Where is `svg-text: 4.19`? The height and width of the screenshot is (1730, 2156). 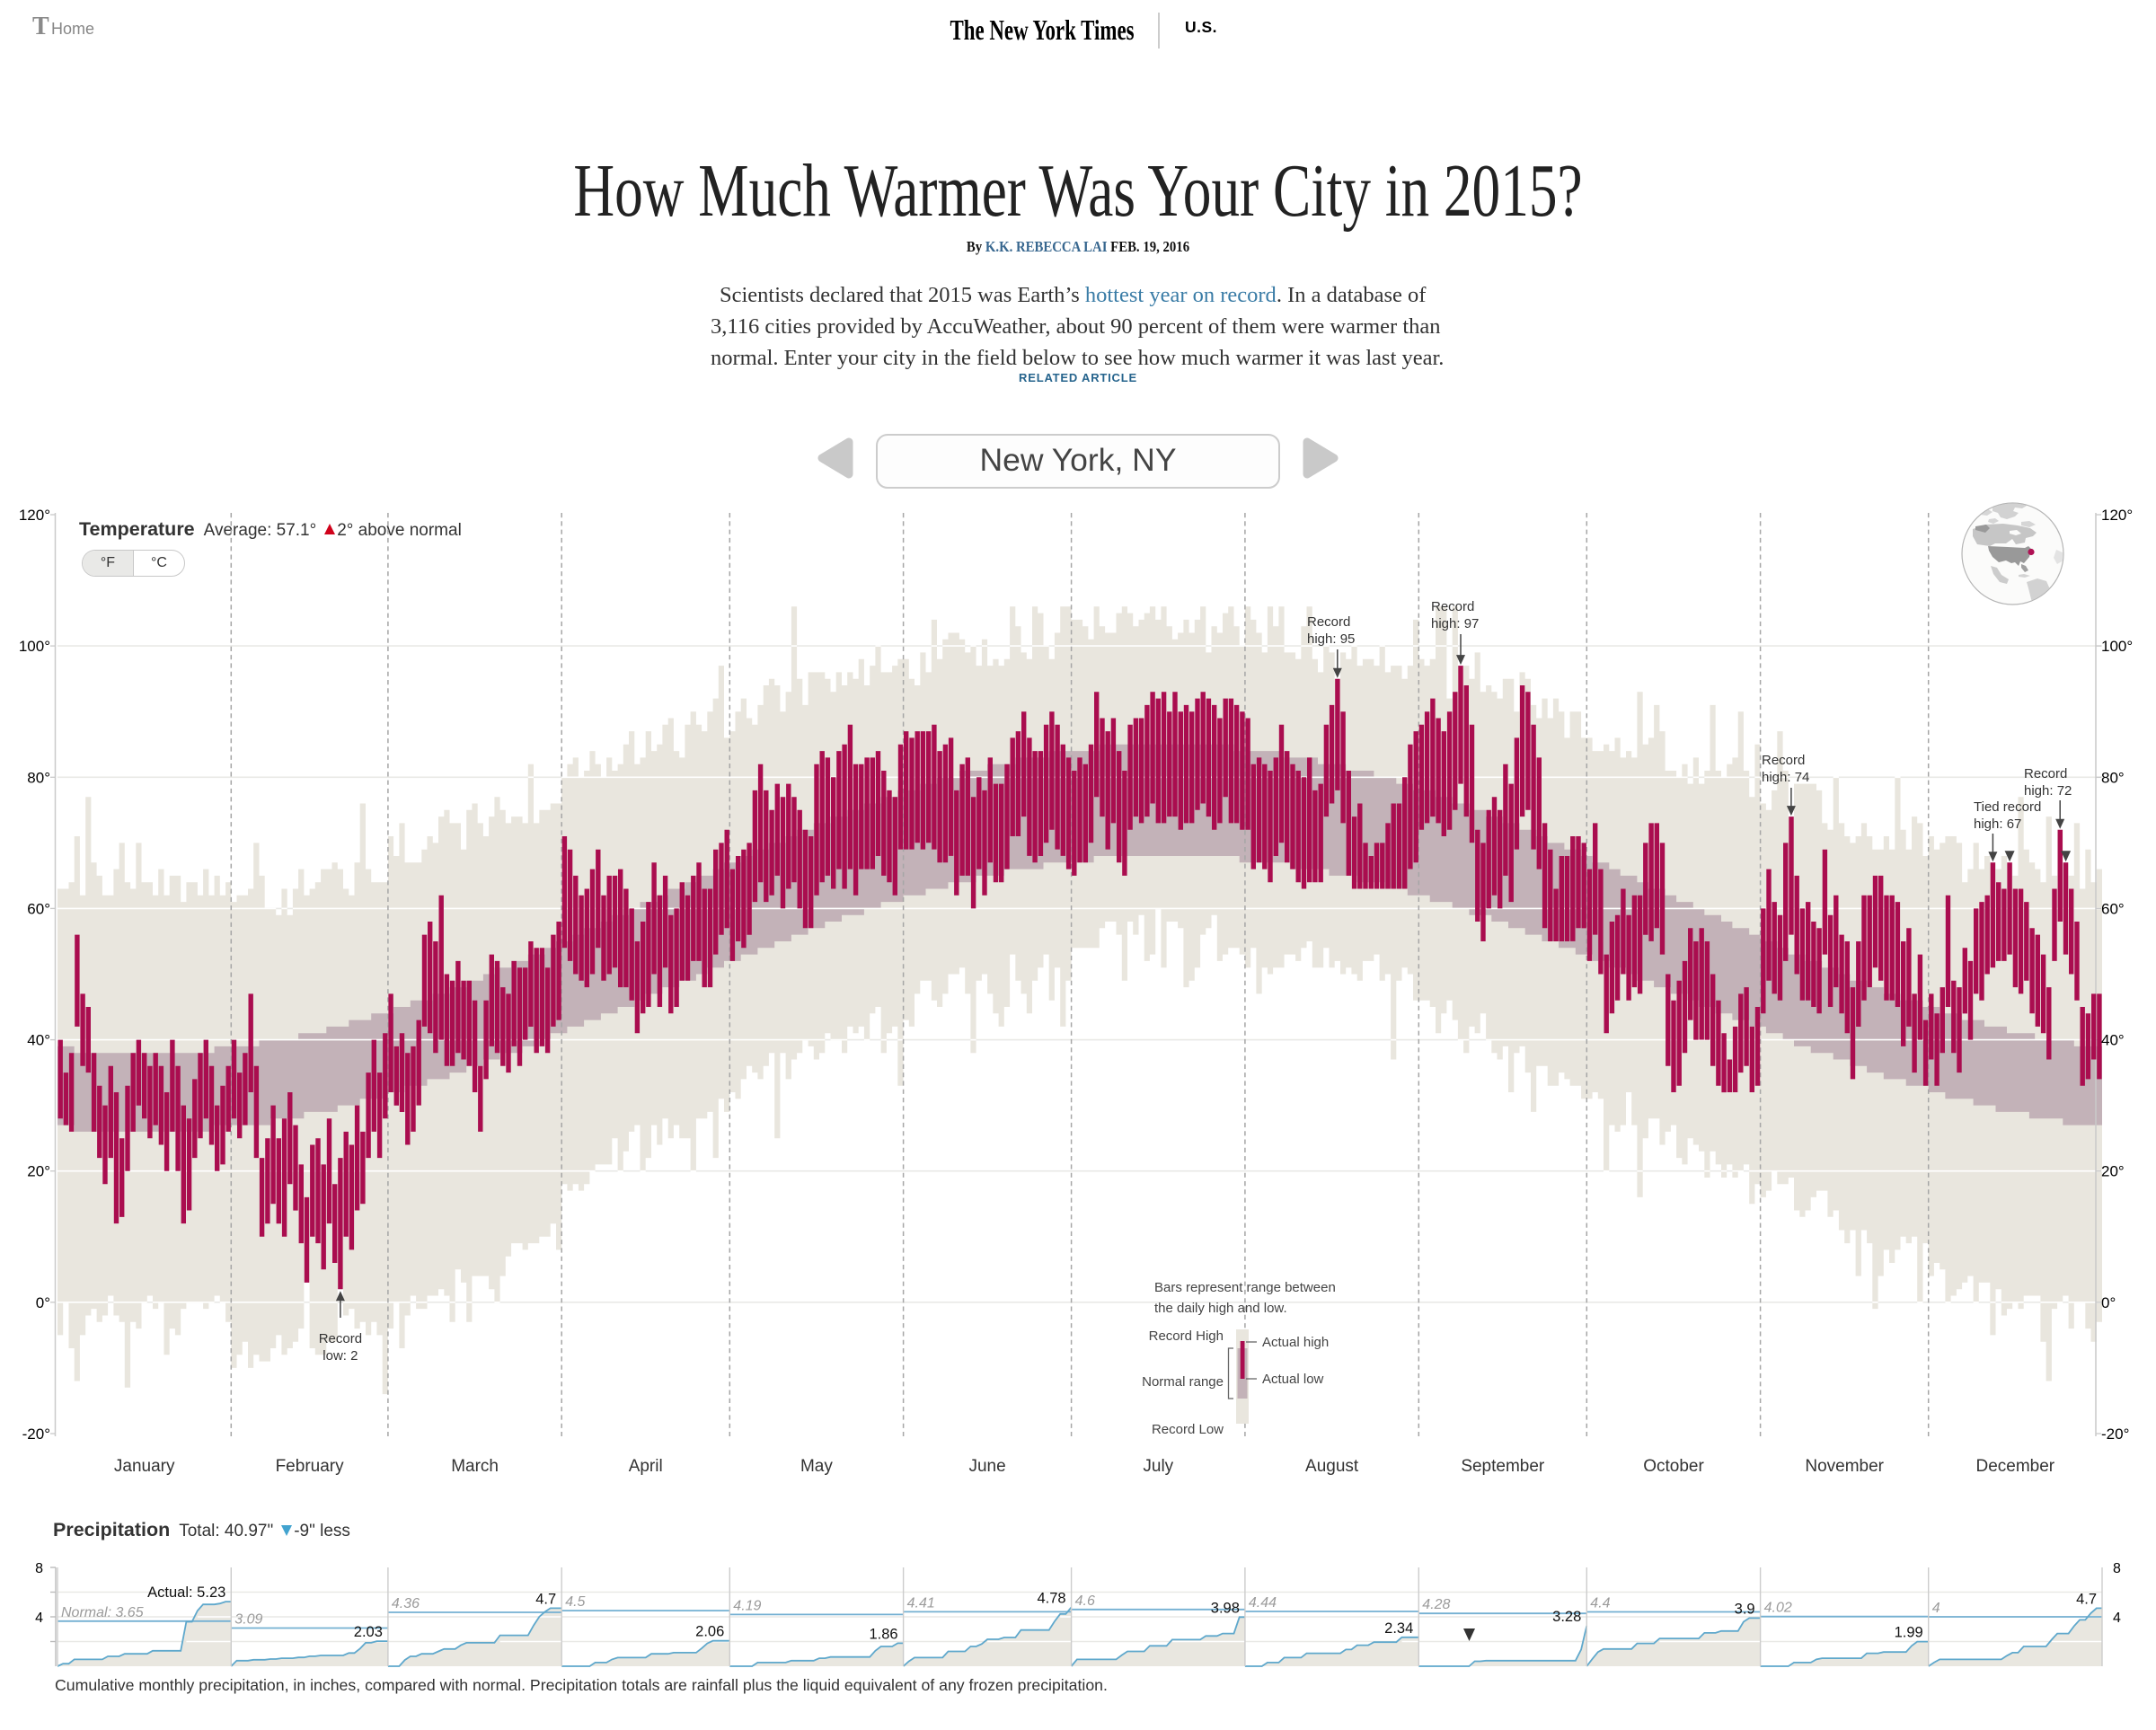
svg-text: 4.19 is located at coordinates (747, 1605).